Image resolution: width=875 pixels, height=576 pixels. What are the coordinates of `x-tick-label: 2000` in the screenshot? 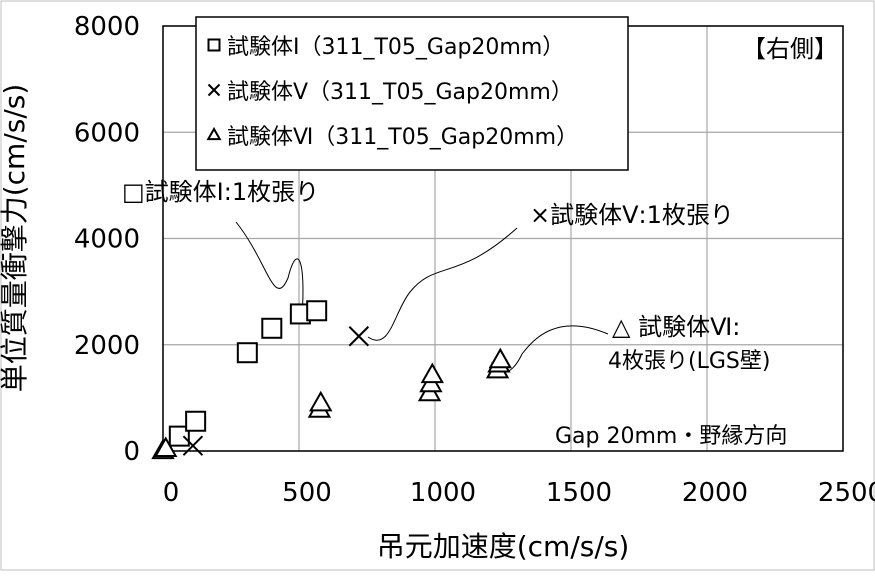 It's located at (715, 493).